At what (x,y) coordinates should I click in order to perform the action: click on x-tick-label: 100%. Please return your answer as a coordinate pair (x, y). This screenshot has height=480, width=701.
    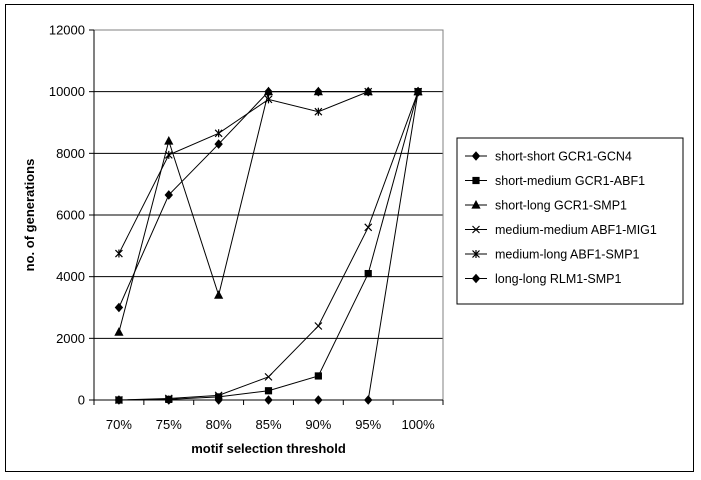
    Looking at the image, I should click on (418, 424).